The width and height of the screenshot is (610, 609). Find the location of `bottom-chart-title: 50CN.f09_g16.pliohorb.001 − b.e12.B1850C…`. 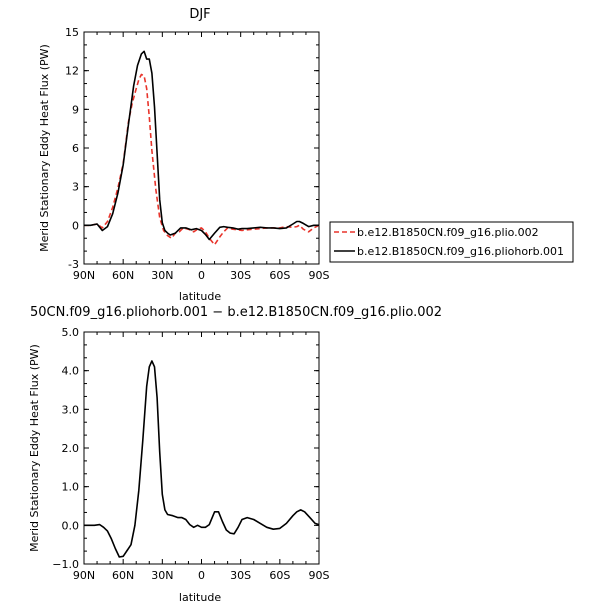

bottom-chart-title: 50CN.f09_g16.pliohorb.001 − b.e12.B1850C… is located at coordinates (236, 312).